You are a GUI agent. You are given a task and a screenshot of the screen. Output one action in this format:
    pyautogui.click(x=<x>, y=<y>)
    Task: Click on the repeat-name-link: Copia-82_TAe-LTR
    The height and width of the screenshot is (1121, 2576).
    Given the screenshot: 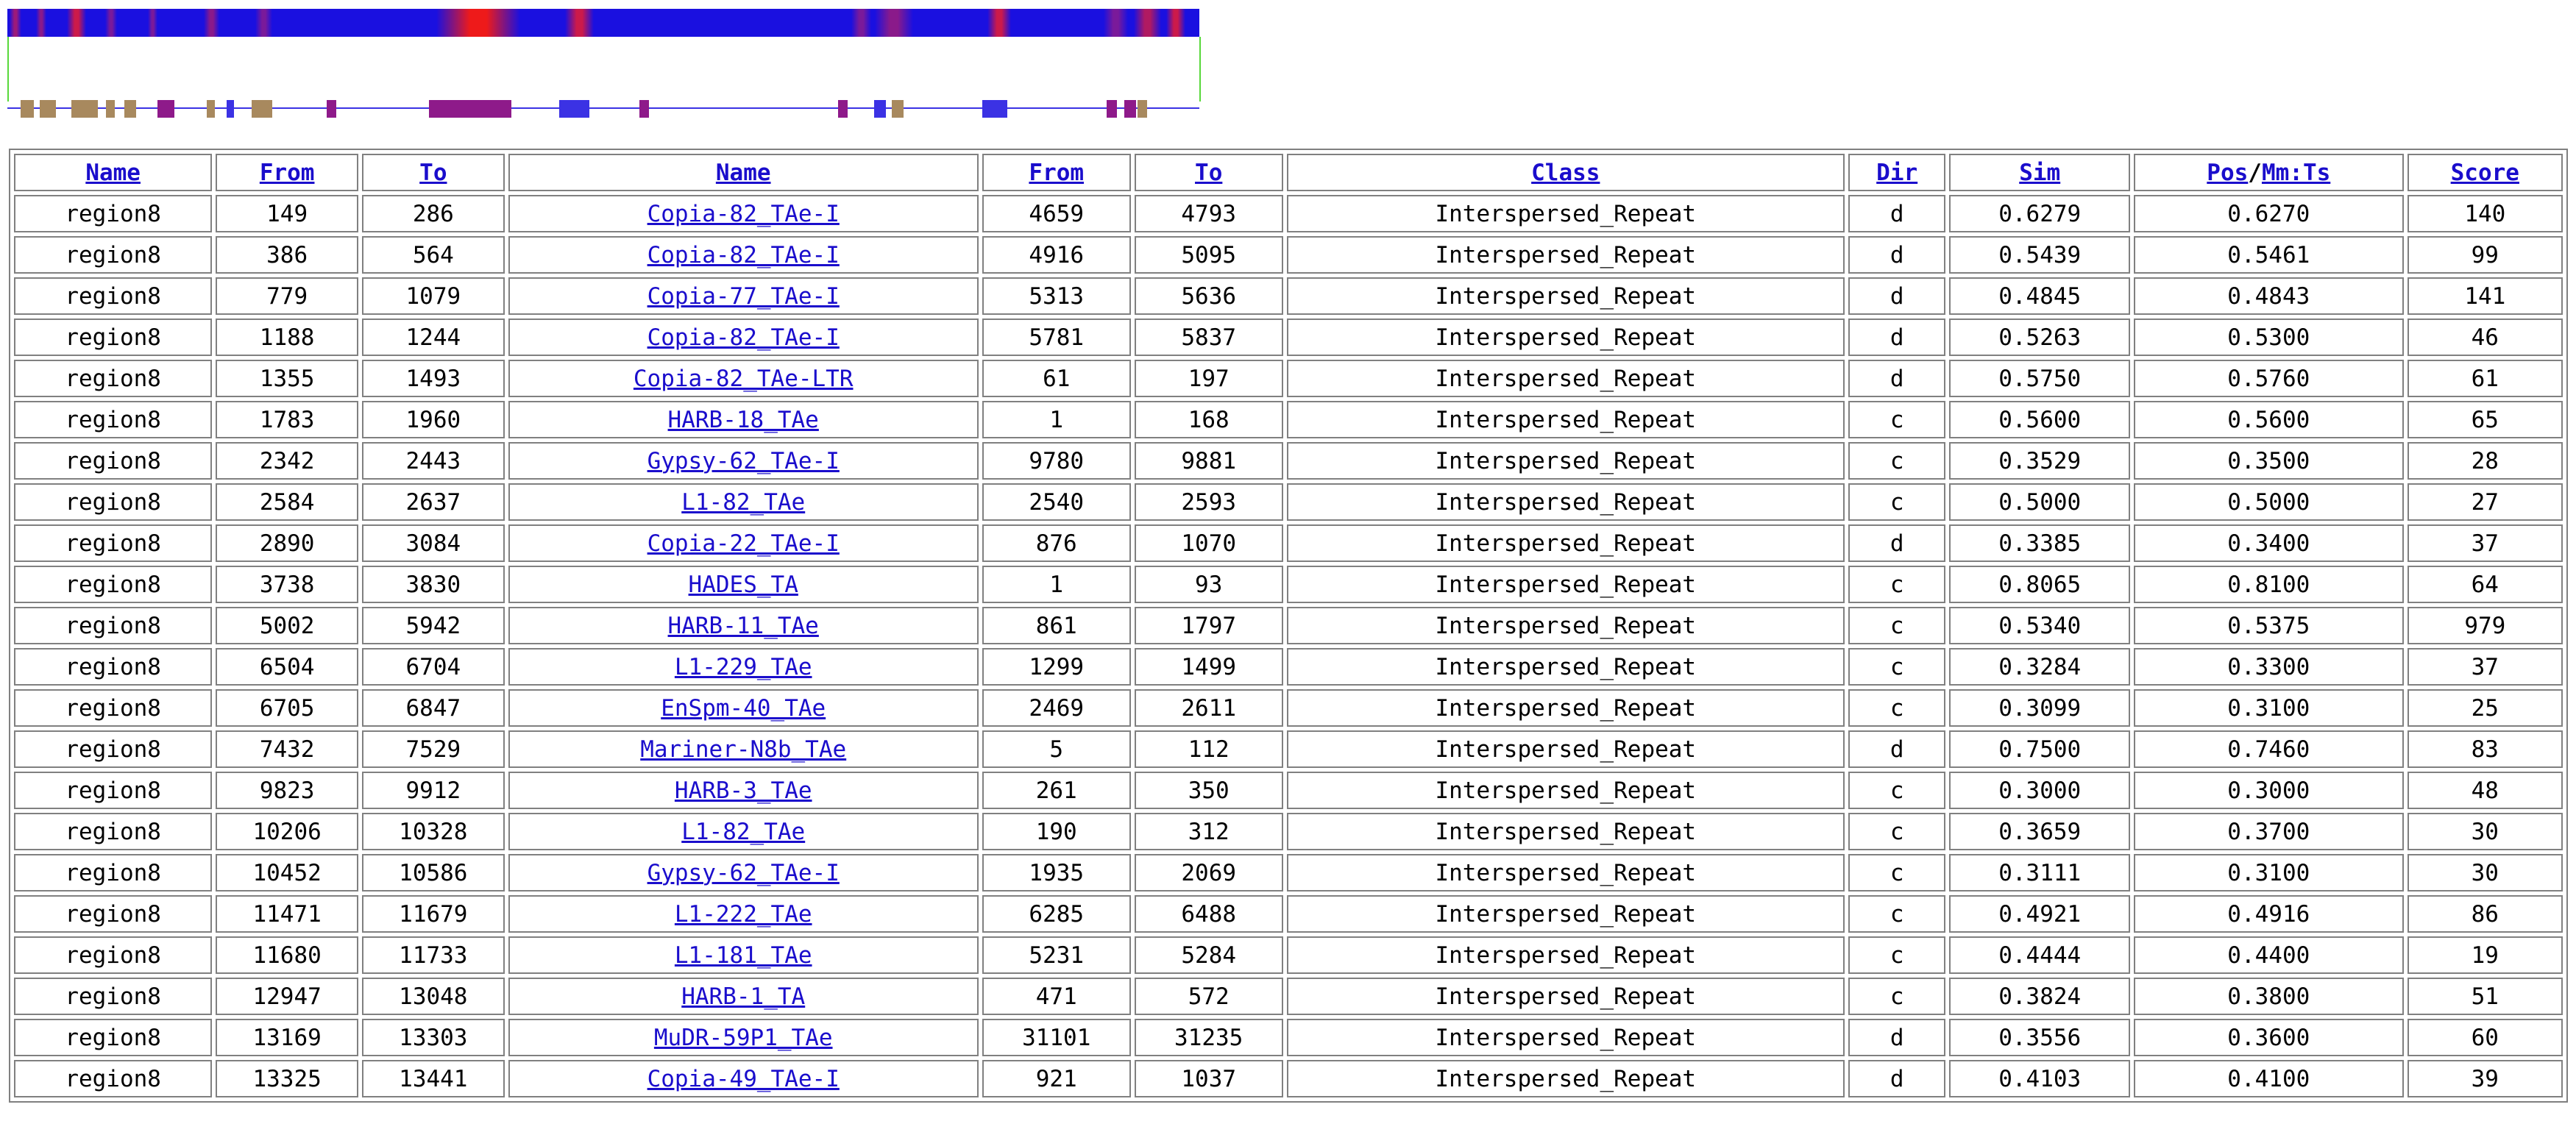 What is the action you would take?
    pyautogui.click(x=743, y=378)
    